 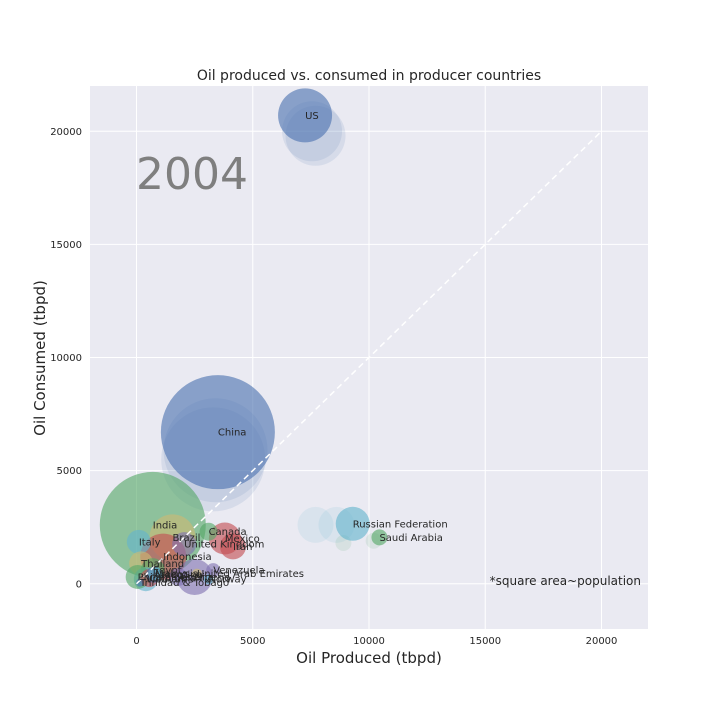 I want to click on x-tick-label: 10000, so click(x=369, y=641).